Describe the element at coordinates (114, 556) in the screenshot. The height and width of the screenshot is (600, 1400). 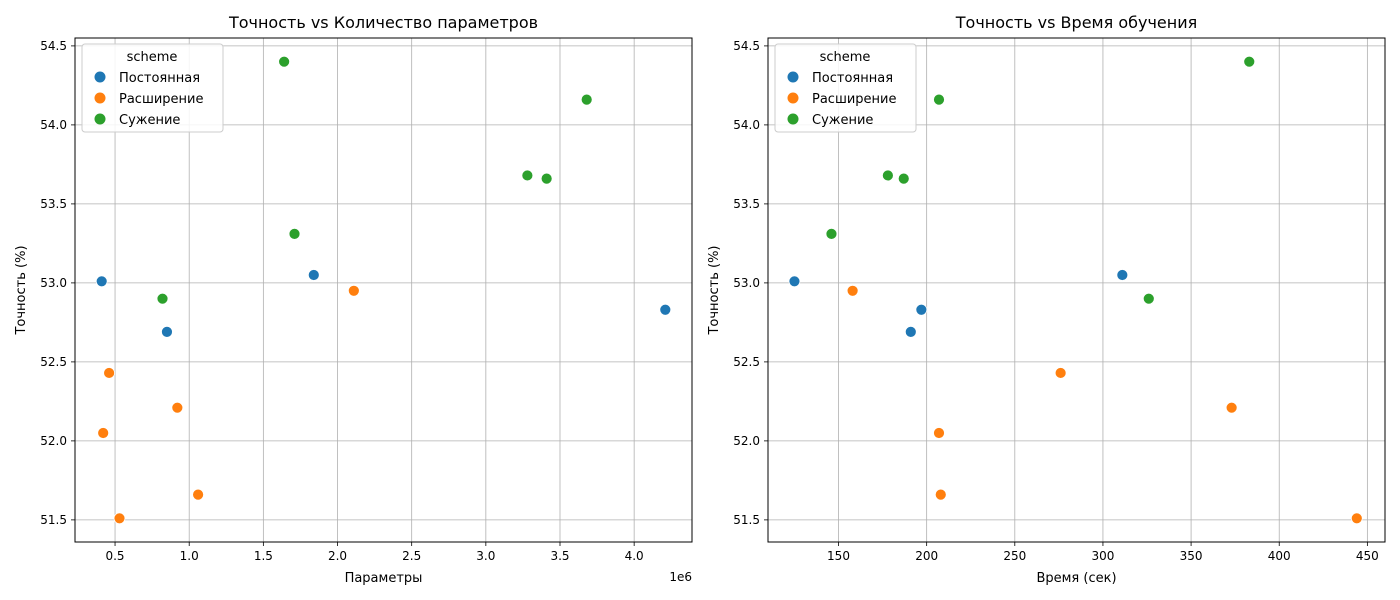
I see `x-tick-label: 0.5` at that location.